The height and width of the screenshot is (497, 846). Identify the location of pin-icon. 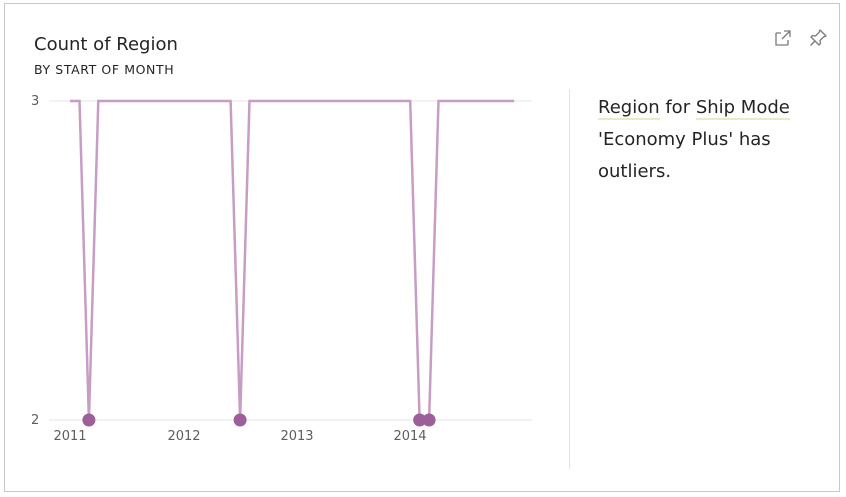
(818, 37).